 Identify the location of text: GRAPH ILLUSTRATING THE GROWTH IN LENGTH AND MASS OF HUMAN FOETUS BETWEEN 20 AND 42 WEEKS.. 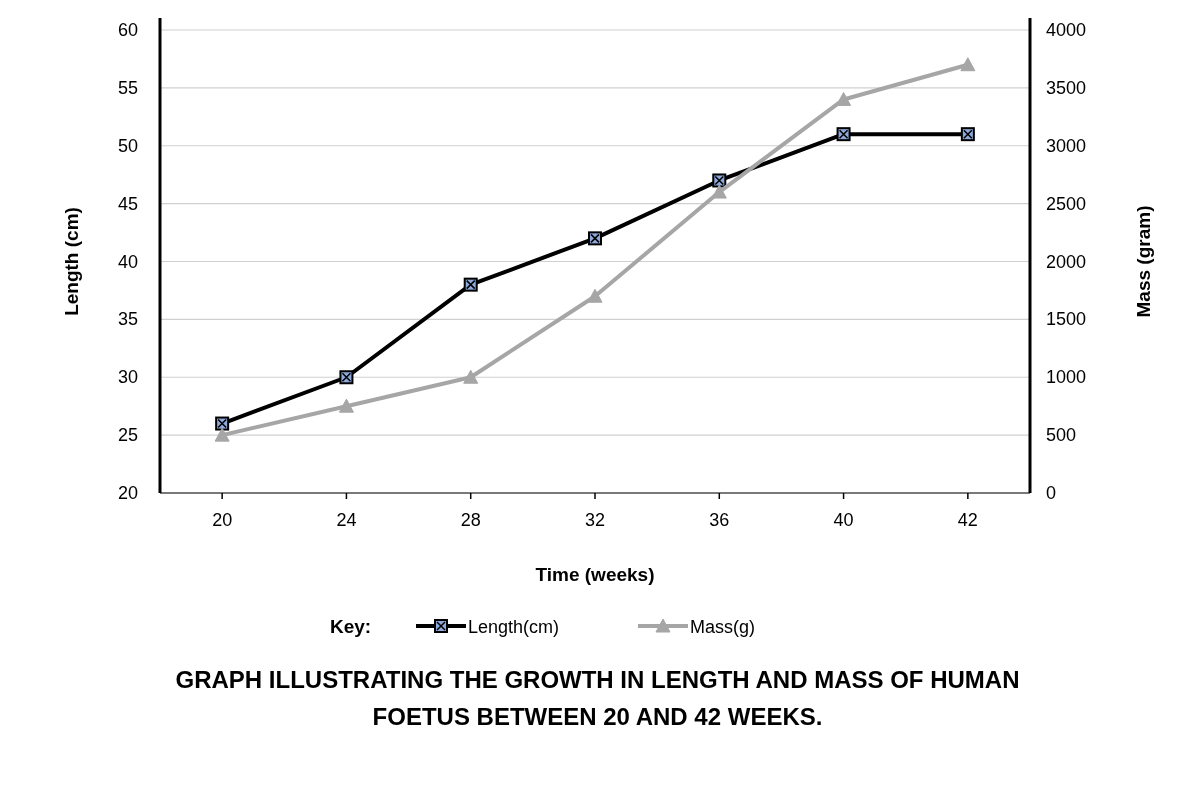
(597, 698).